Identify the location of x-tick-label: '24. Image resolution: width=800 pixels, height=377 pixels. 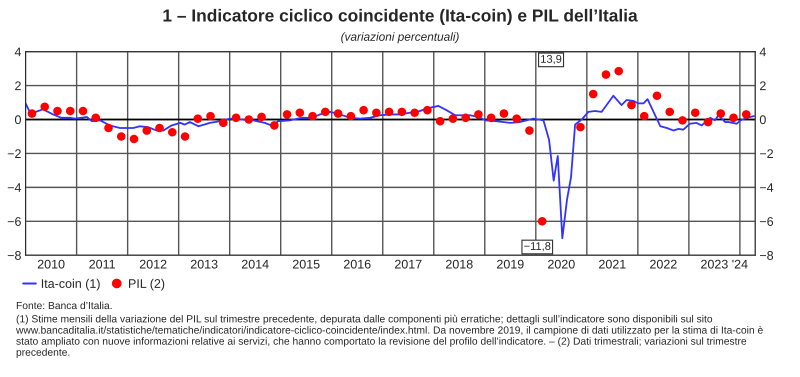
(740, 264).